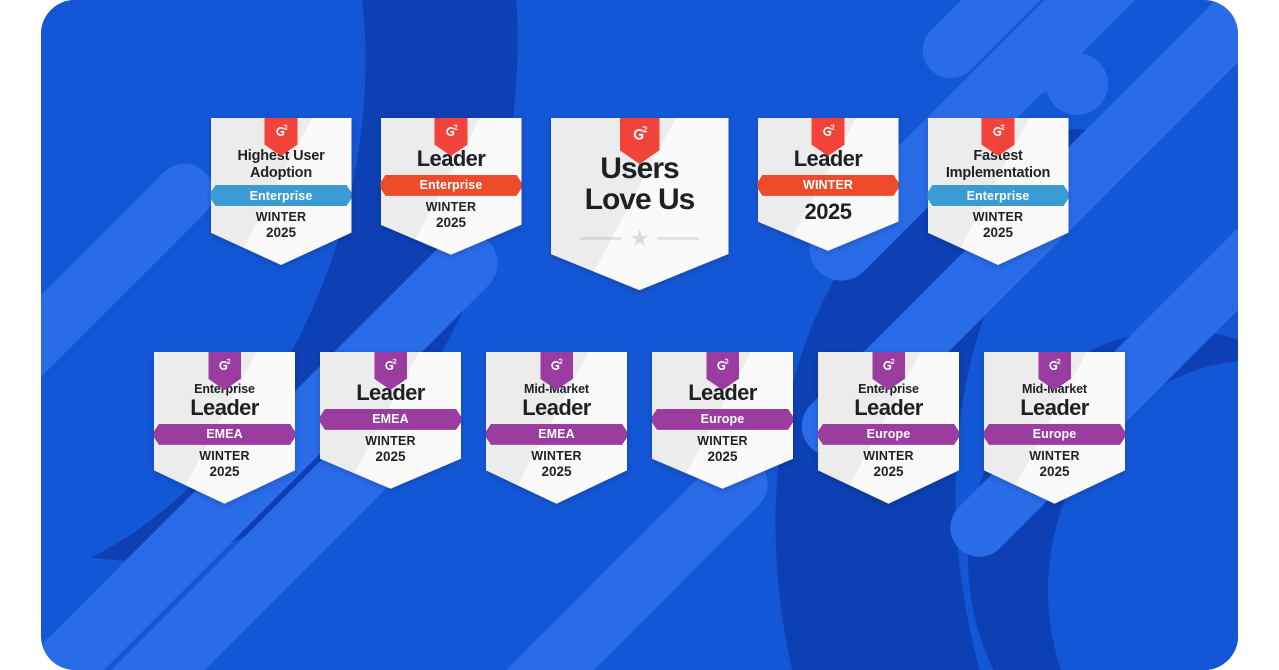  What do you see at coordinates (280, 172) in the screenshot?
I see `badge-title-line-2: Adoption` at bounding box center [280, 172].